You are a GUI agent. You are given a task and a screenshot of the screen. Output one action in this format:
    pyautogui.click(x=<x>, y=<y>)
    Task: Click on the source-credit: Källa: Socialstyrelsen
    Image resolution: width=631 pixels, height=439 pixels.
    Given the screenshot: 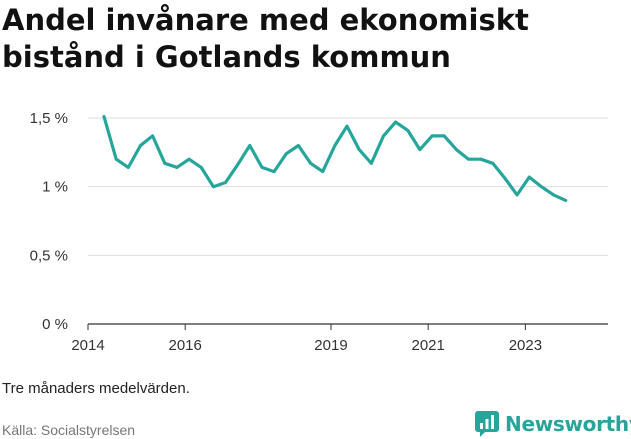 What is the action you would take?
    pyautogui.click(x=69, y=430)
    